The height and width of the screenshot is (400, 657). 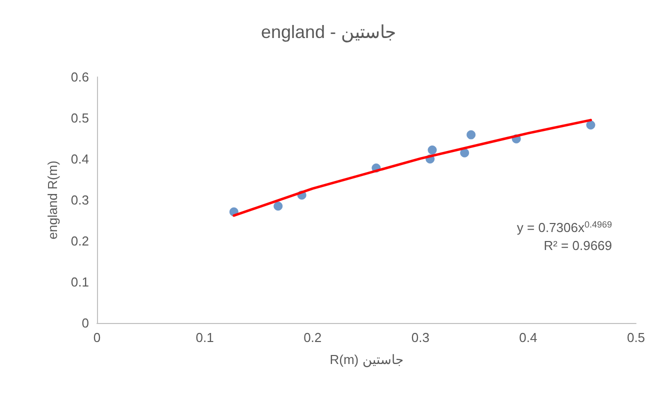 I want to click on y-tick-label: 0.4, so click(x=79, y=159).